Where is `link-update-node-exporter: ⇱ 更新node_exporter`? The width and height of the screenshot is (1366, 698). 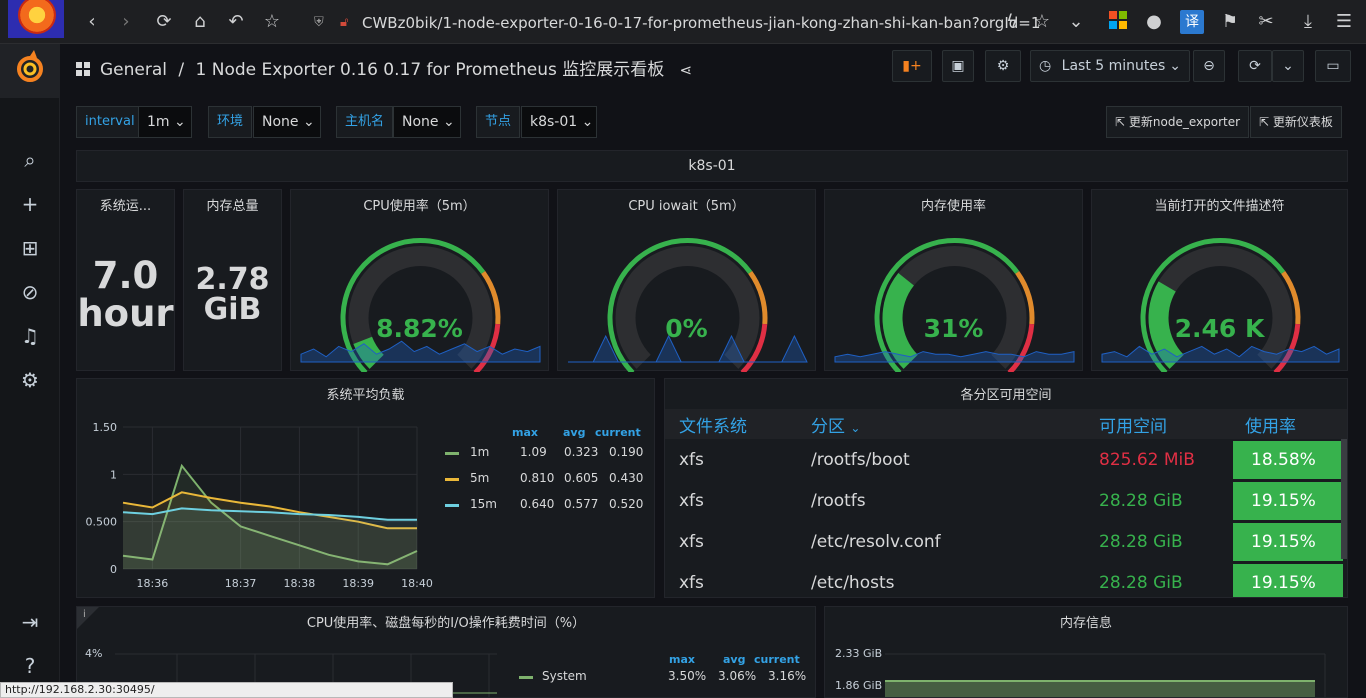 link-update-node-exporter: ⇱ 更新node_exporter is located at coordinates (1178, 122).